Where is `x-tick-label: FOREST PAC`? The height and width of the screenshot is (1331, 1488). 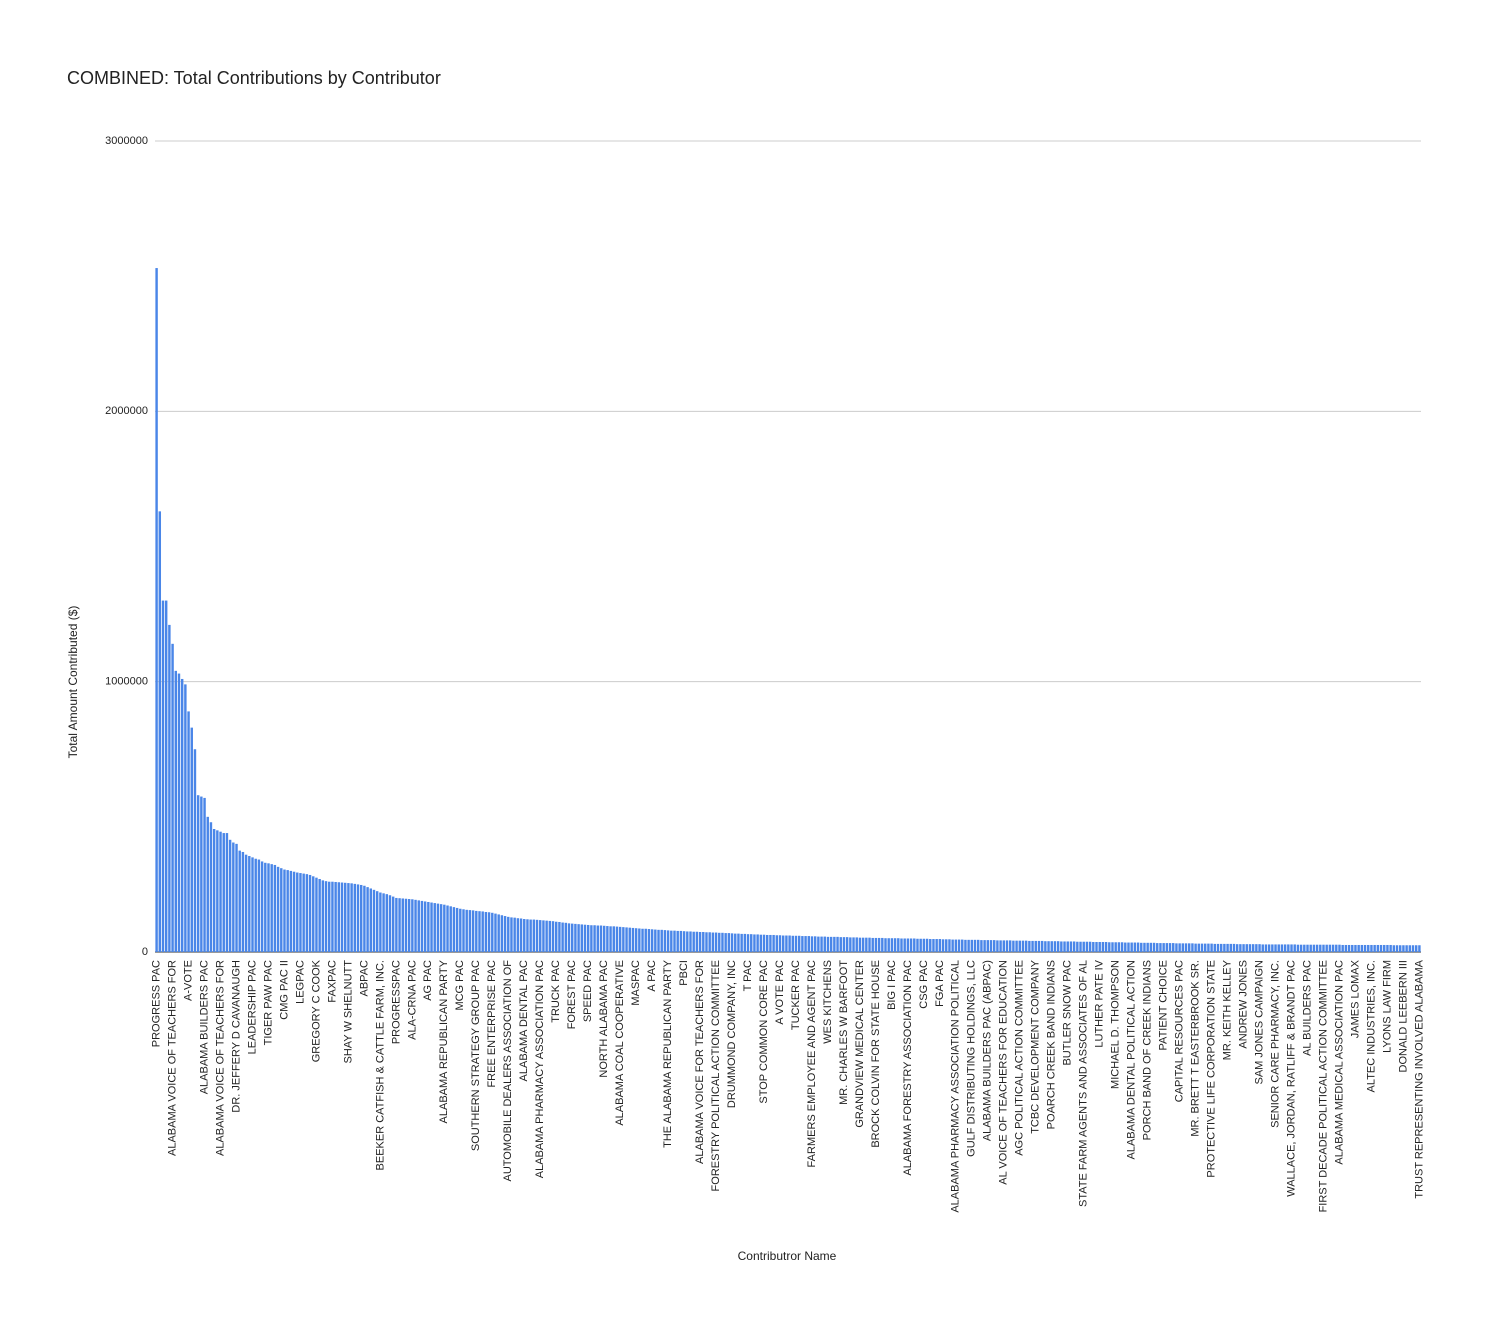 x-tick-label: FOREST PAC is located at coordinates (572, 994).